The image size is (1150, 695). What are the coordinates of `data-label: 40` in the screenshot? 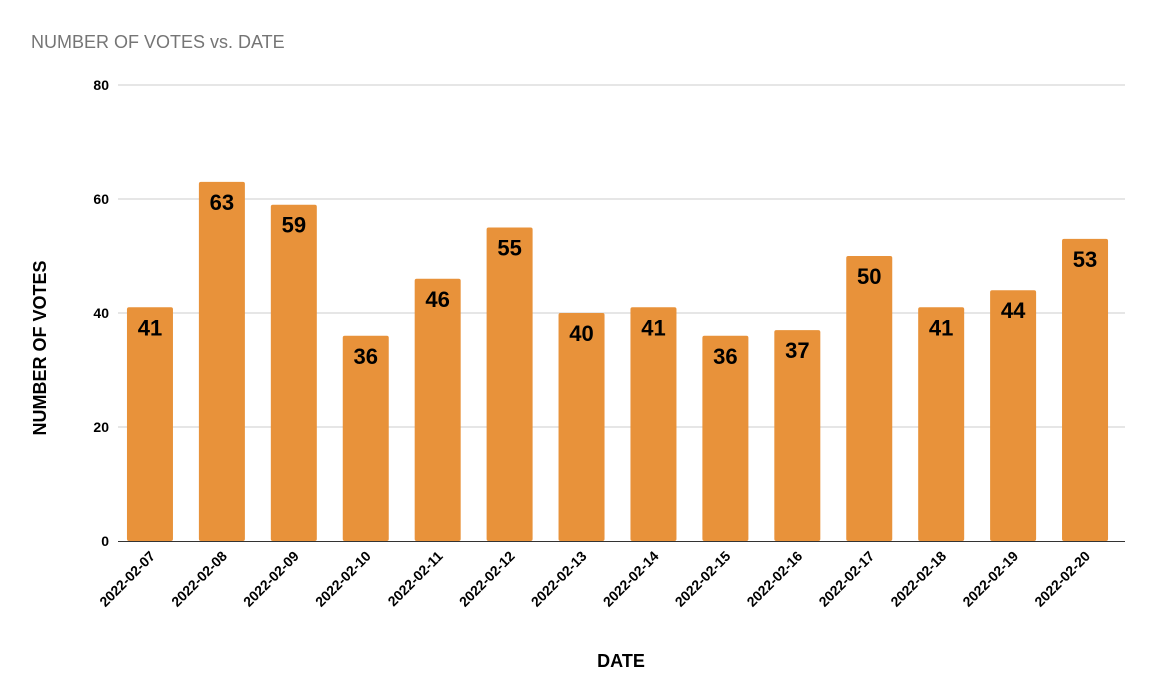 It's located at (581, 333).